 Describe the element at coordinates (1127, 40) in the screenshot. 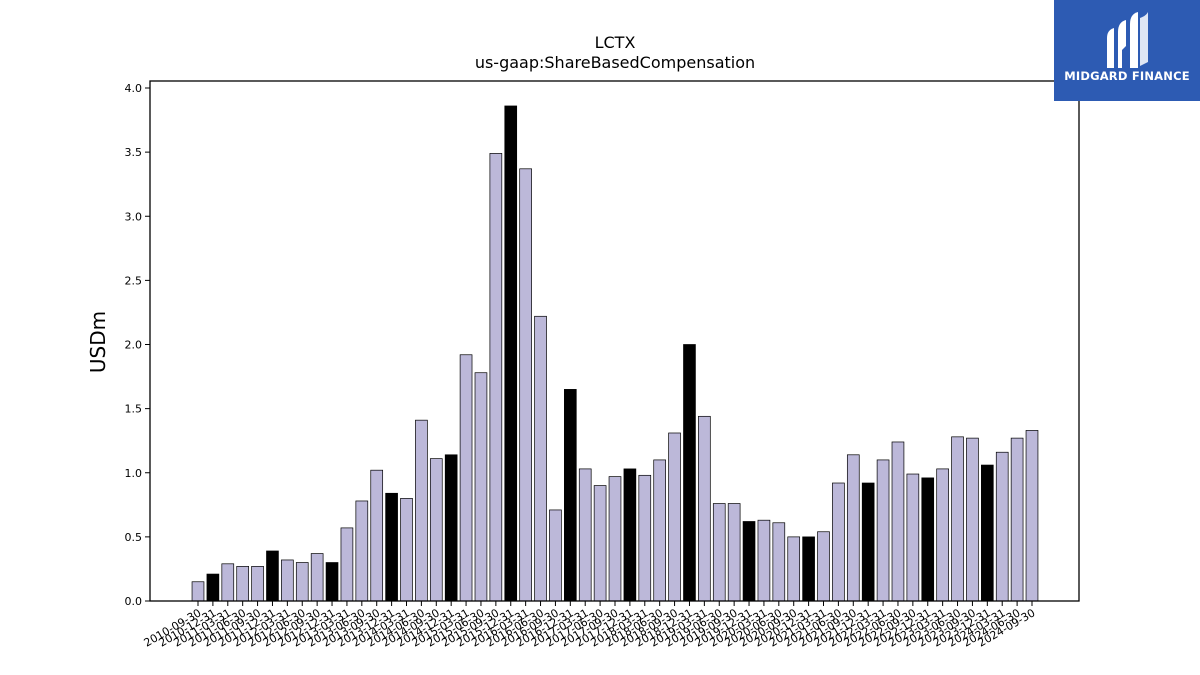

I see `midgard-logo-icon` at that location.